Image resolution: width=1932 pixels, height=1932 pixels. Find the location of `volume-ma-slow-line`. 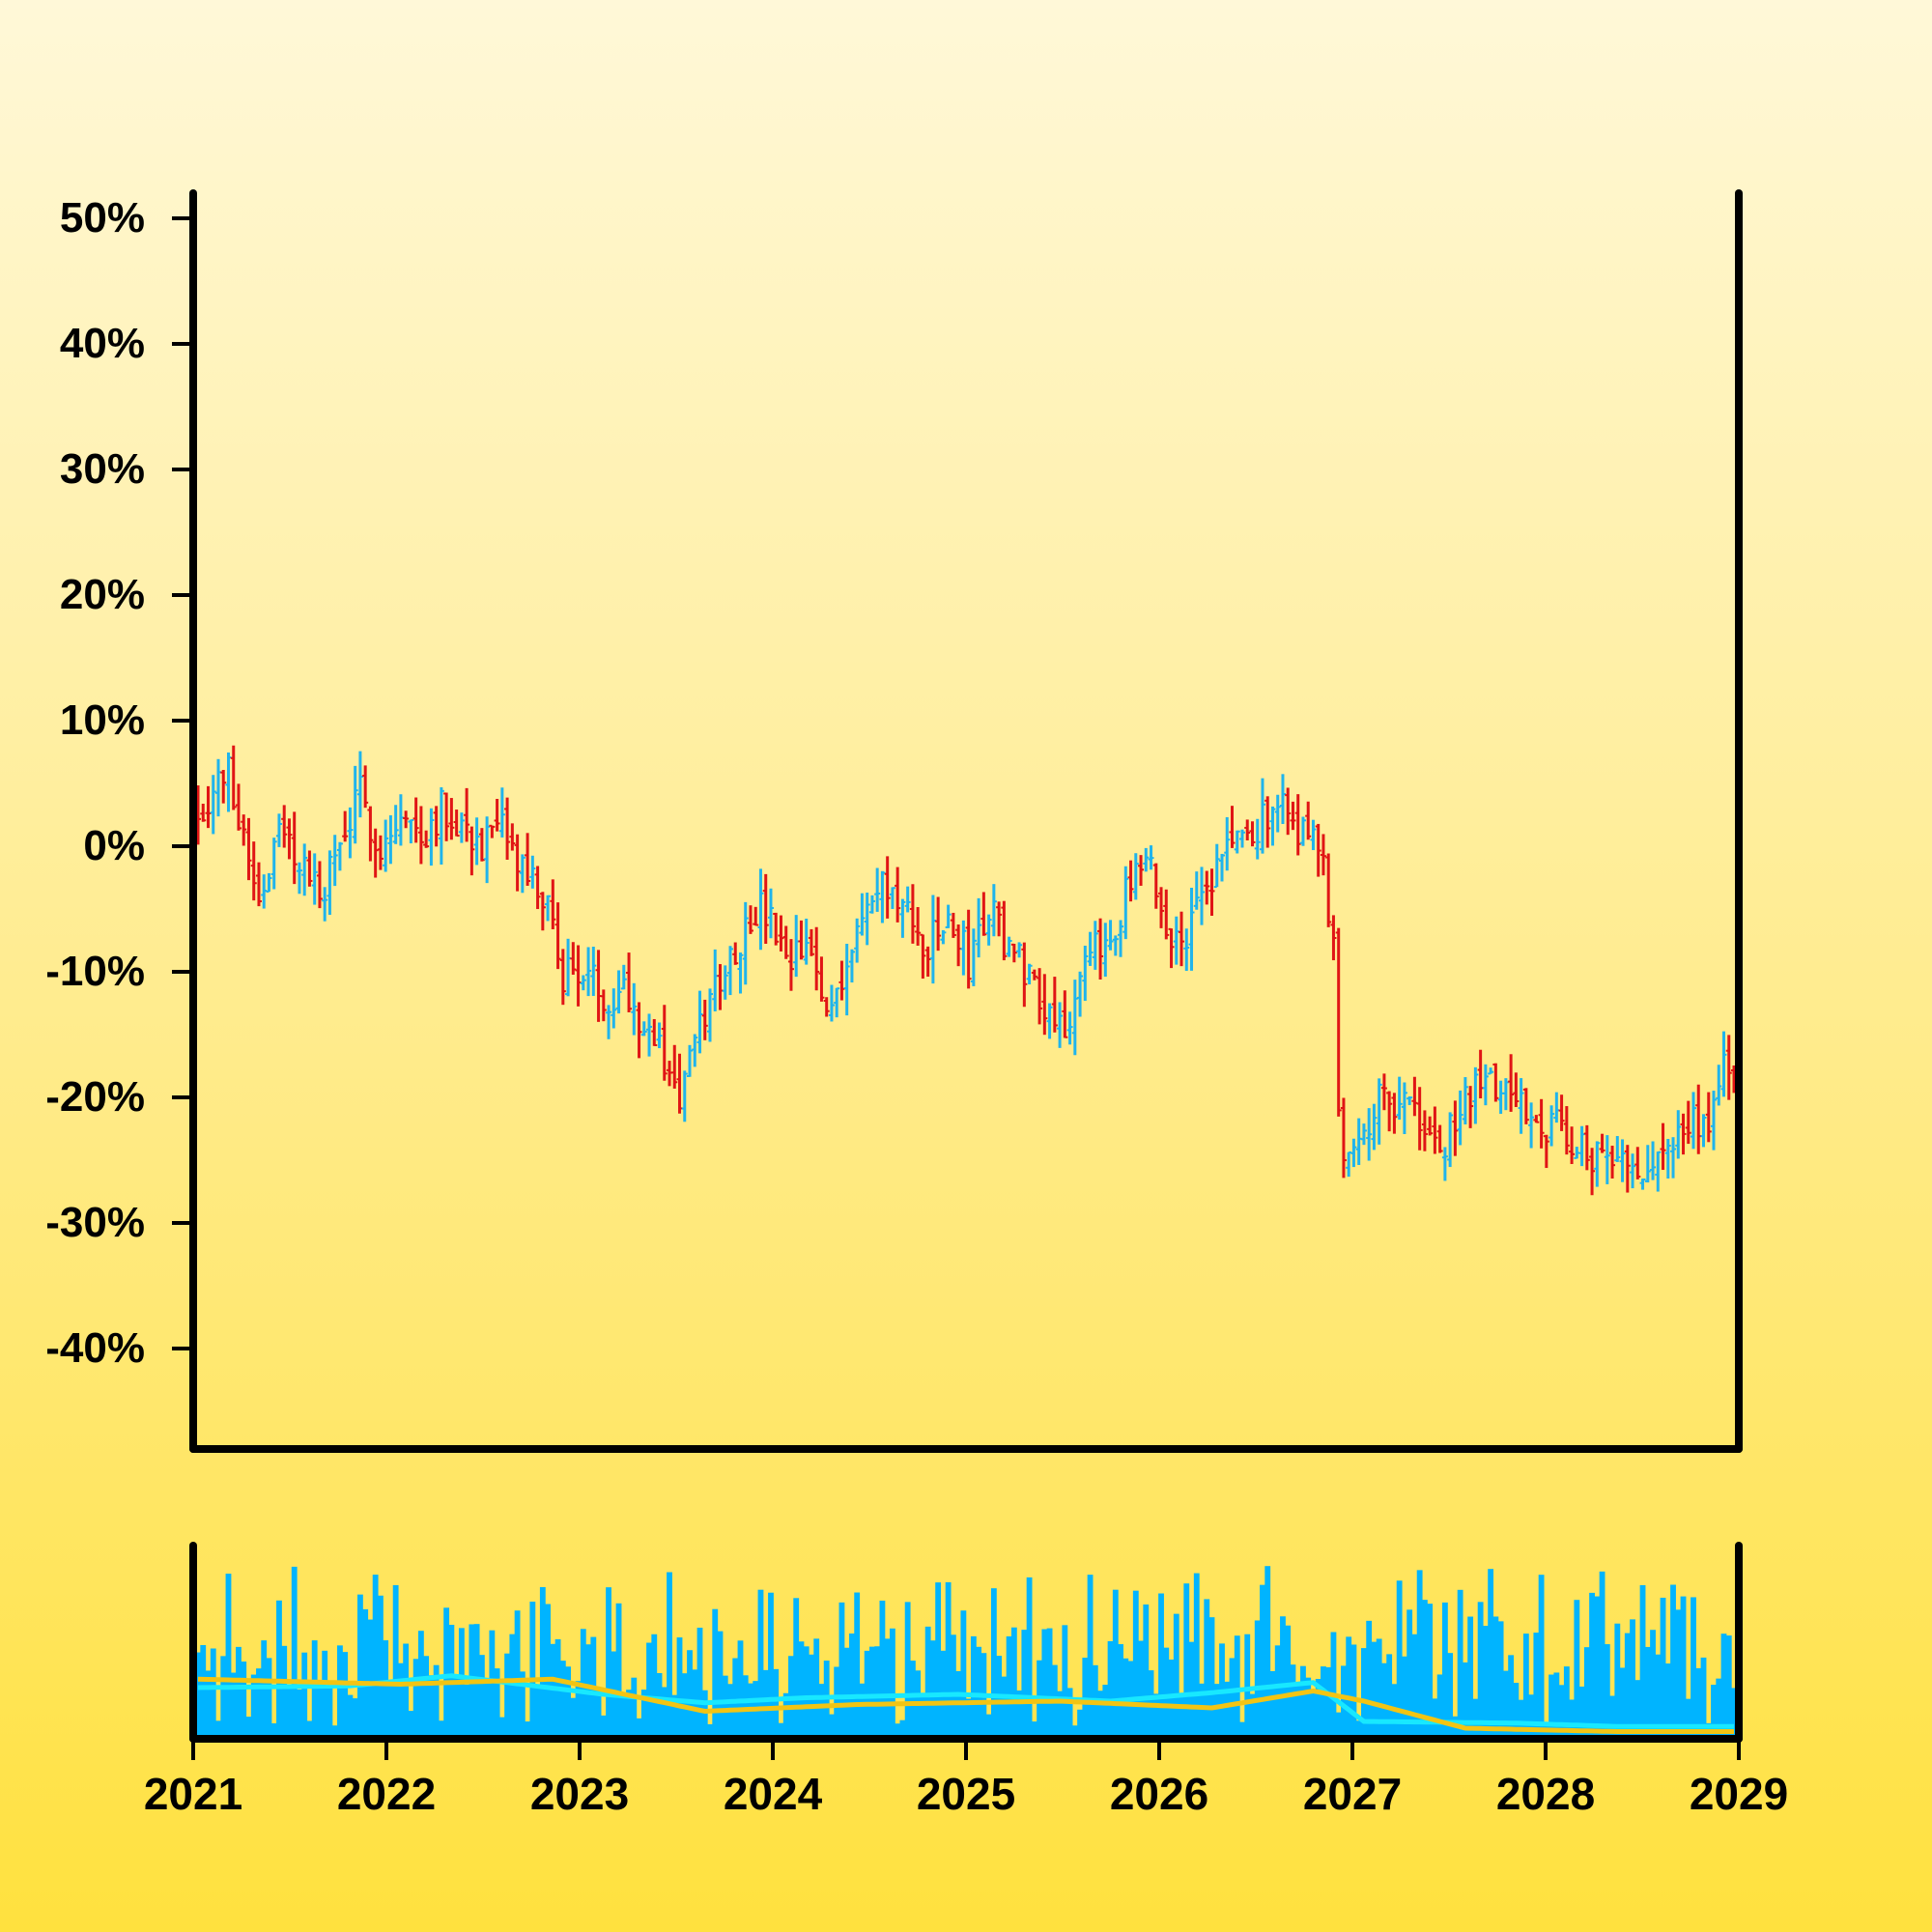

volume-ma-slow-line is located at coordinates (965, 1705).